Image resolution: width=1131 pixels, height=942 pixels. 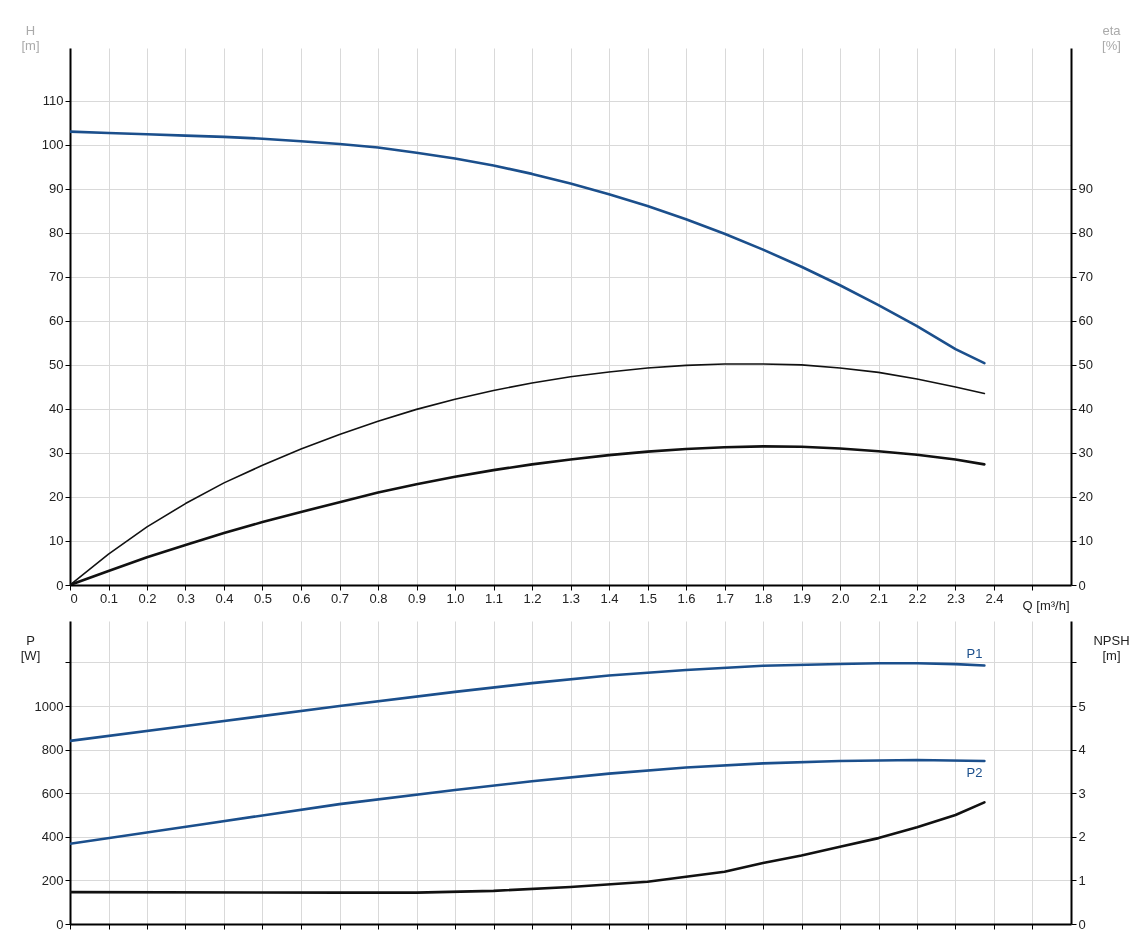 I want to click on y2-tick-label: 60, so click(x=1085, y=321).